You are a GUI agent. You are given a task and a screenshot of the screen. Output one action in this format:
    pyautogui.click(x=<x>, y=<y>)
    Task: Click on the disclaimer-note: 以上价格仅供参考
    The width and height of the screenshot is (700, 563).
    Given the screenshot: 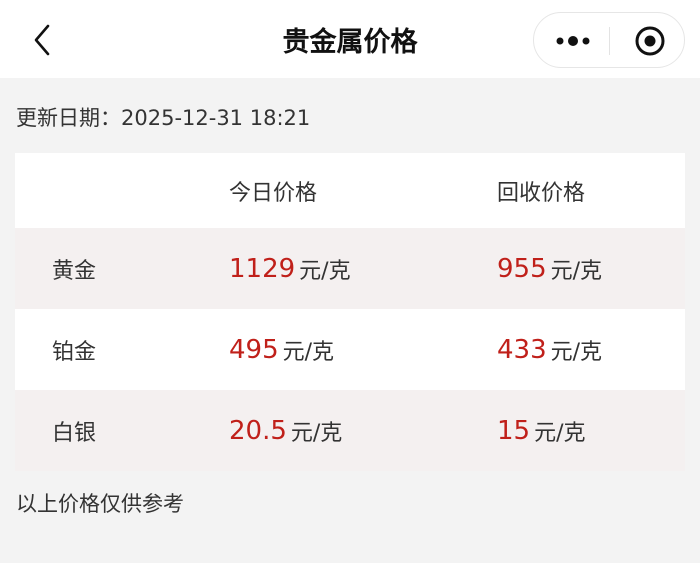 What is the action you would take?
    pyautogui.click(x=100, y=504)
    